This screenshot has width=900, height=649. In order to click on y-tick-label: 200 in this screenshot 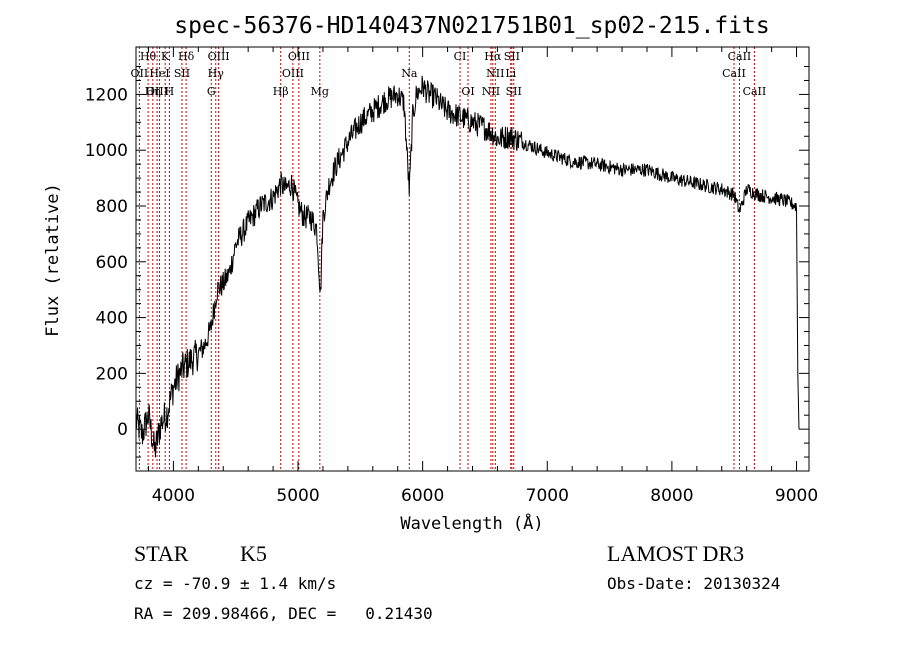, I will do `click(112, 374)`.